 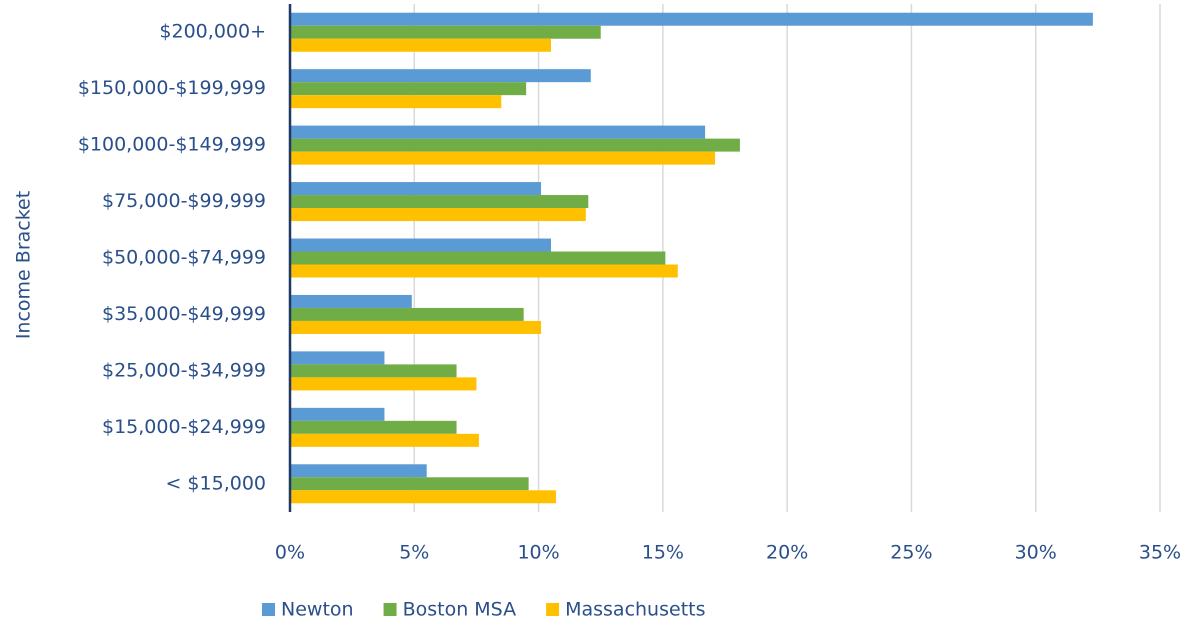 What do you see at coordinates (215, 483) in the screenshot?
I see `y-tick-label: < $15,000` at bounding box center [215, 483].